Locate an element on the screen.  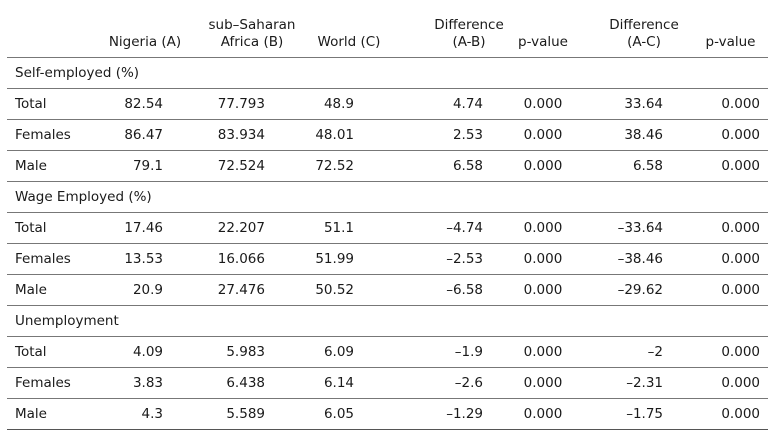
cell-ssa: 72.524 is located at coordinates (252, 165).